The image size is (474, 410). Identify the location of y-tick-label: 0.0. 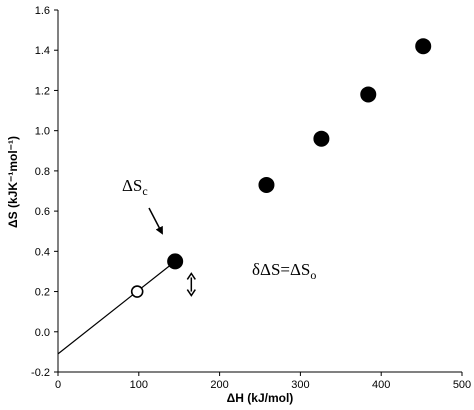
(42, 333).